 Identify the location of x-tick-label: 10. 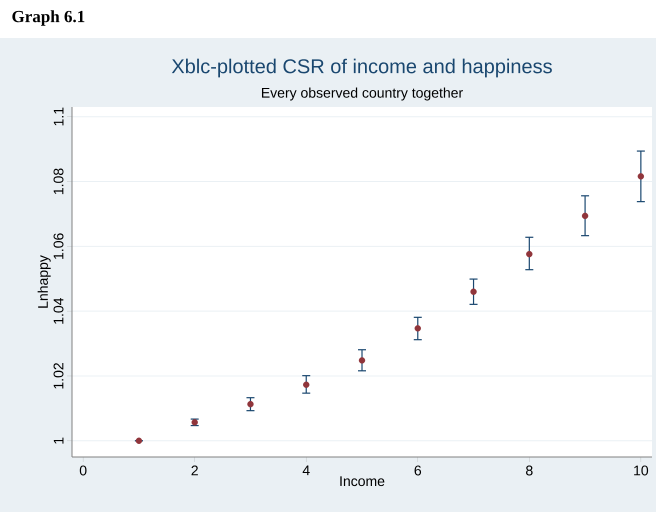
(641, 471).